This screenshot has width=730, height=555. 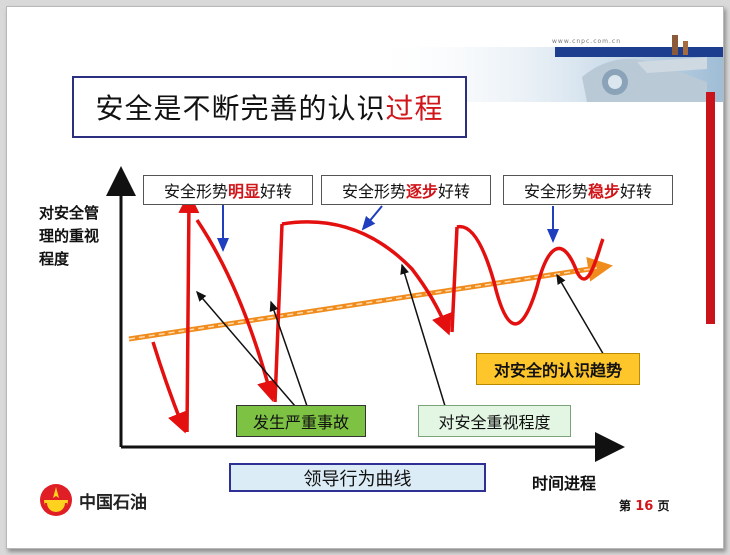 I want to click on callout-situation-steadily-better: 安全形势 稳步 好转, so click(x=588, y=190).